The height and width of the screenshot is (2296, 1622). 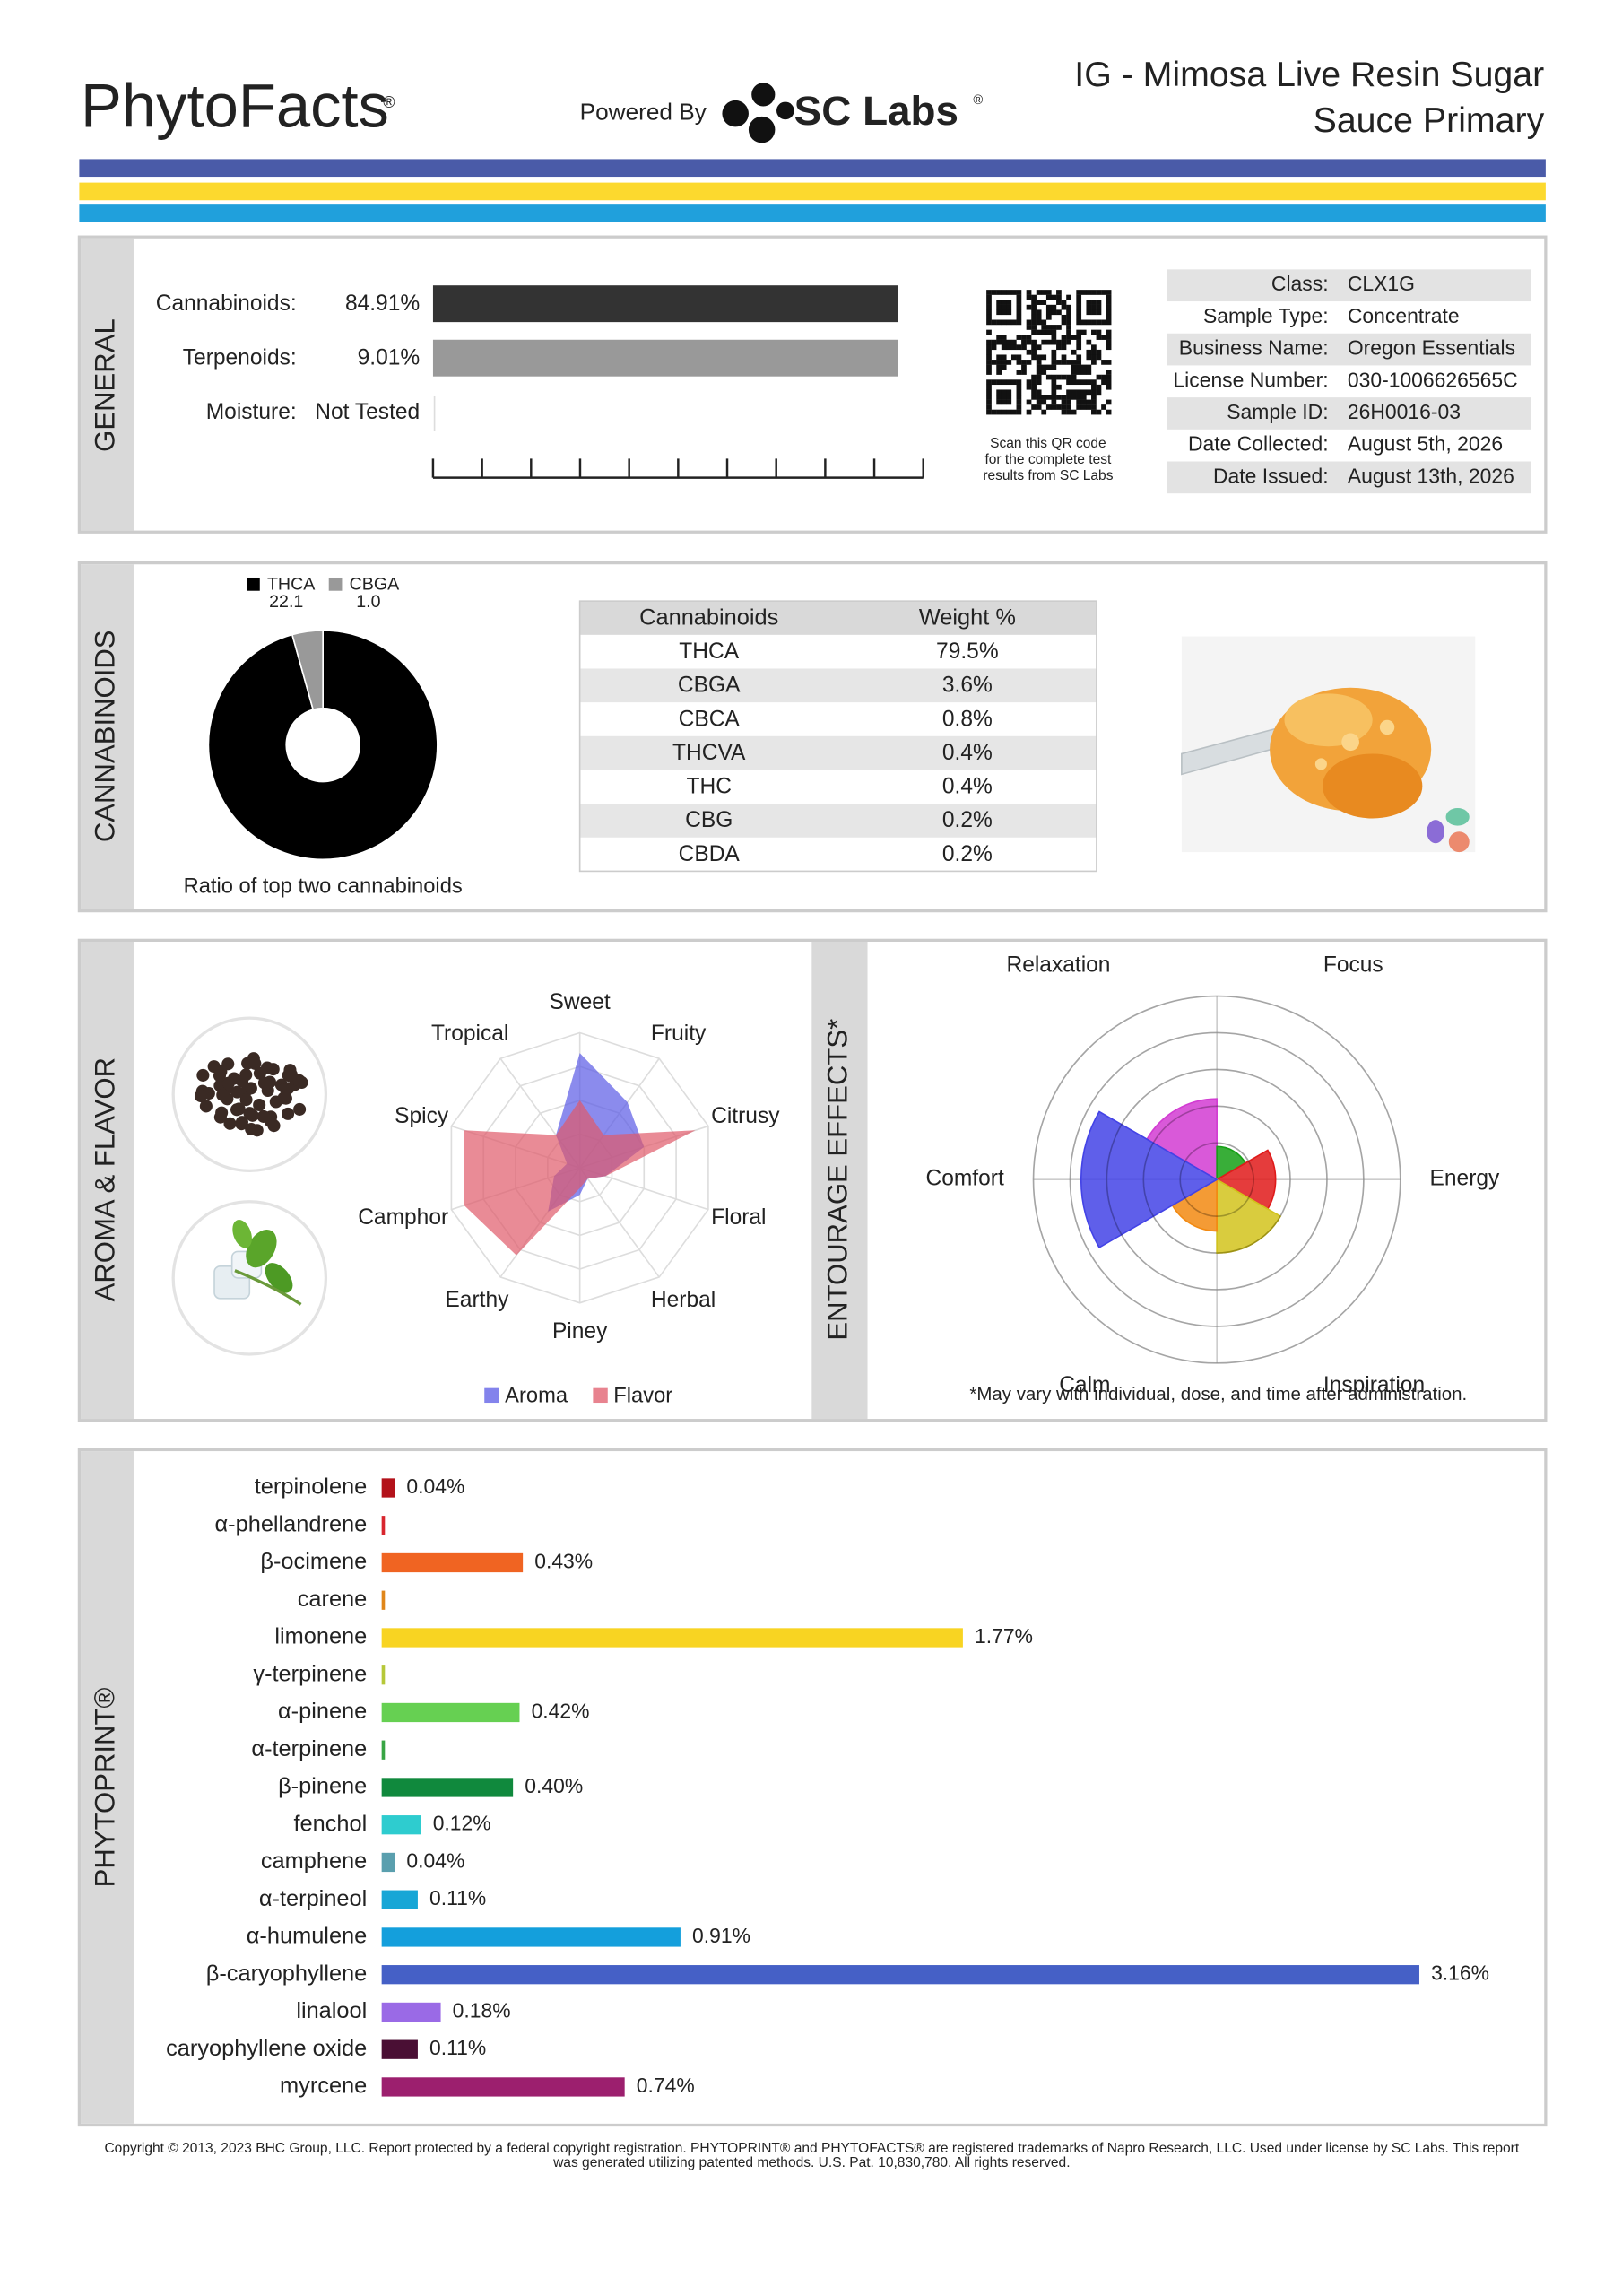 I want to click on sc-labs-logo, so click(x=758, y=113).